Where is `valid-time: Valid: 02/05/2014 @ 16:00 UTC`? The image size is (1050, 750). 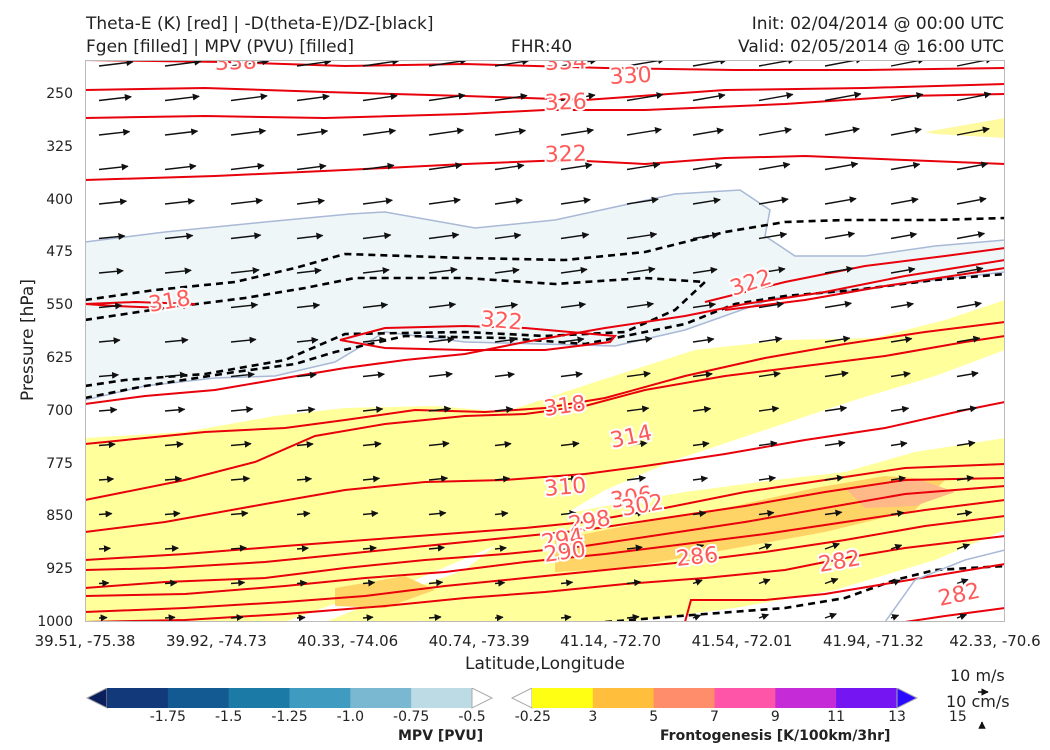 valid-time: Valid: 02/05/2014 @ 16:00 UTC is located at coordinates (871, 47).